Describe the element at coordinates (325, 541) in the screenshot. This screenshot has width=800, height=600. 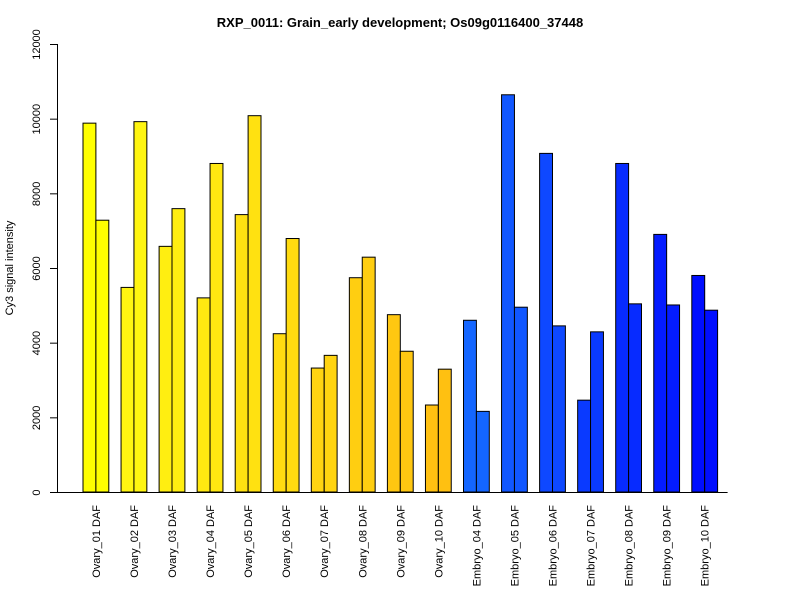
I see `x-tick-label: Ovary_07 DAF` at that location.